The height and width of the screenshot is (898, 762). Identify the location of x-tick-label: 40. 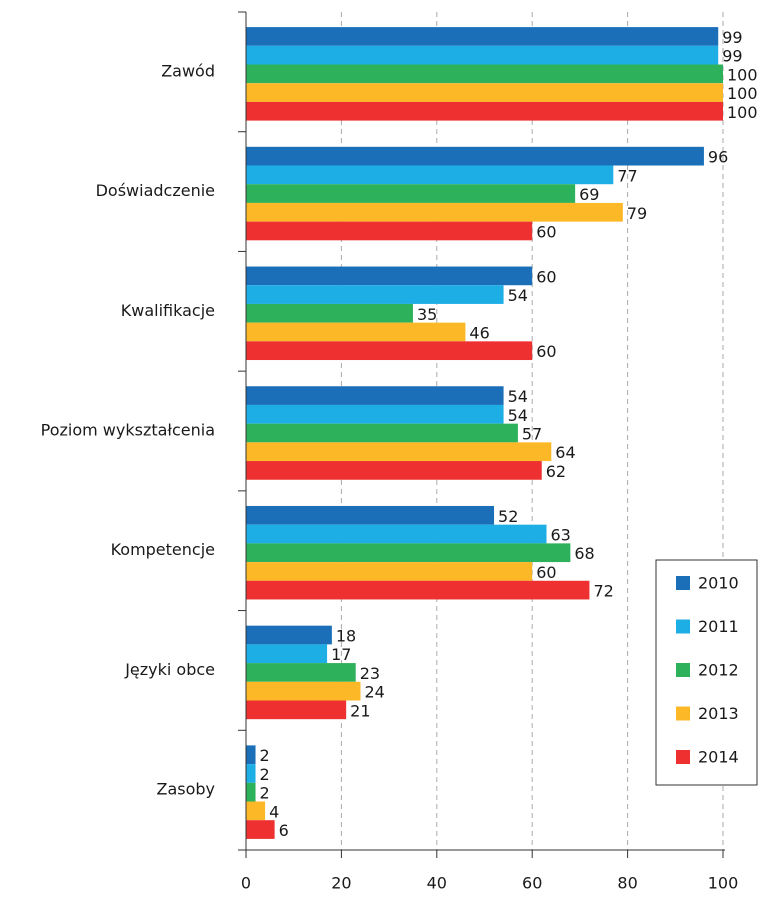
(437, 883).